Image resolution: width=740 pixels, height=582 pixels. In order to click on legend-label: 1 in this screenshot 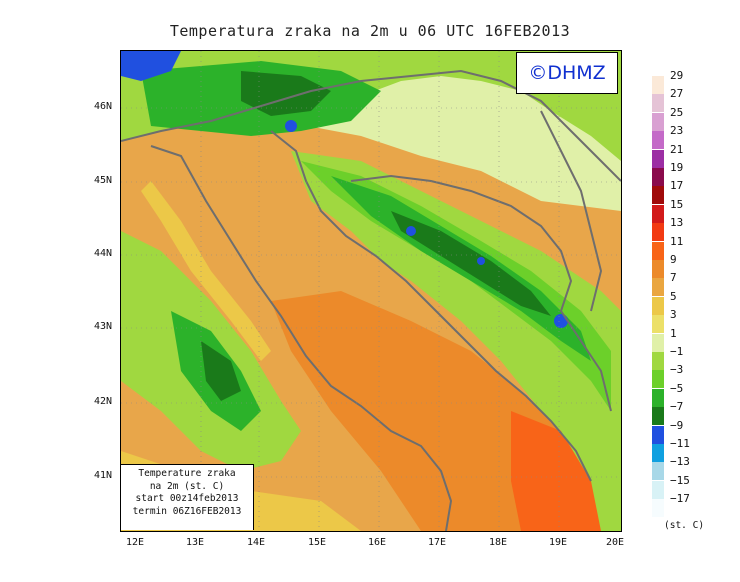, I will do `click(673, 333)`.